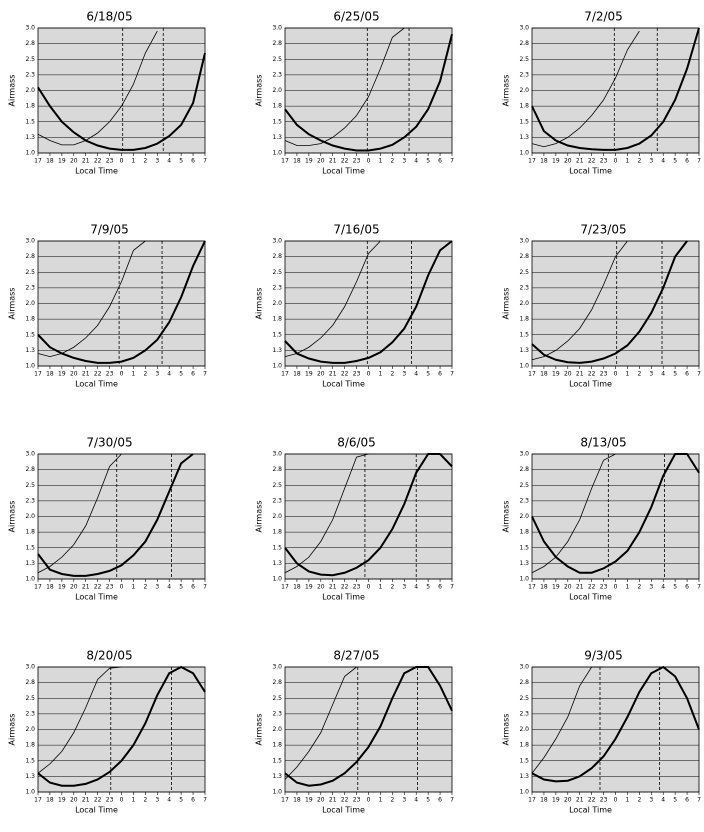 This screenshot has height=832, width=704. What do you see at coordinates (356, 656) in the screenshot?
I see `chart-title: 8/27/05` at bounding box center [356, 656].